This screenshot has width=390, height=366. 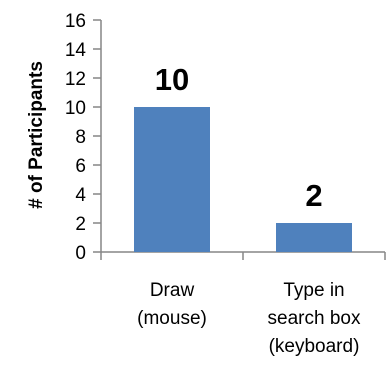 I want to click on data-label: 10, so click(x=172, y=79).